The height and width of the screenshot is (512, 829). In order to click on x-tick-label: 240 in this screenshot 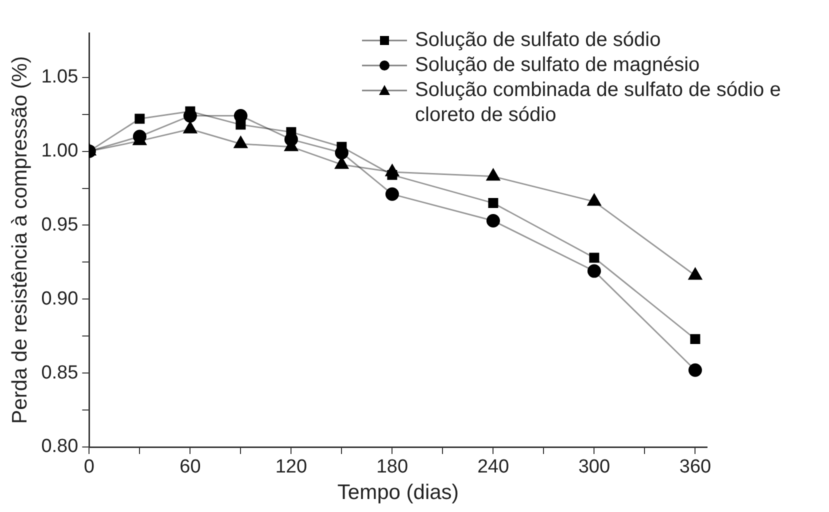, I will do `click(493, 467)`.